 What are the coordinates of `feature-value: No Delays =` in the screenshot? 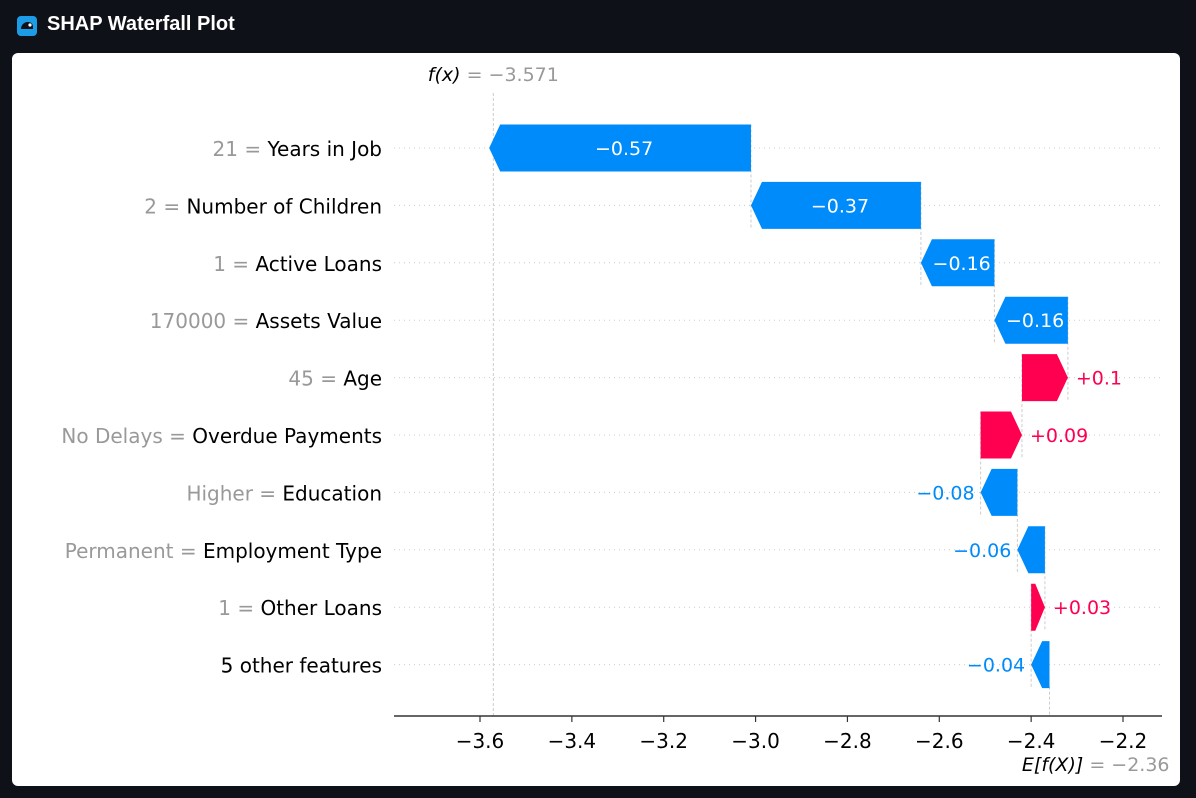 It's located at (126, 436).